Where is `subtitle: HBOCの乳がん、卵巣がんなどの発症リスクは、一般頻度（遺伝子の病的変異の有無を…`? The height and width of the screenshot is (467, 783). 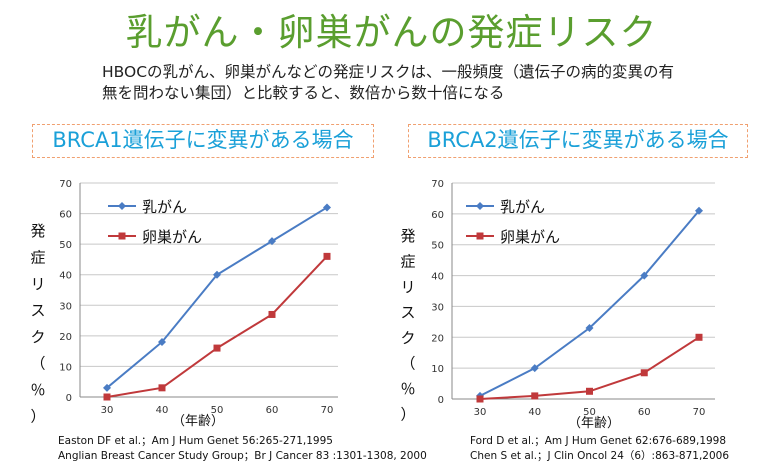
subtitle: HBOCの乳がん、卵巣がんなどの発症リスクは、一般頻度（遺伝子の病的変異の有無を… is located at coordinates (388, 82).